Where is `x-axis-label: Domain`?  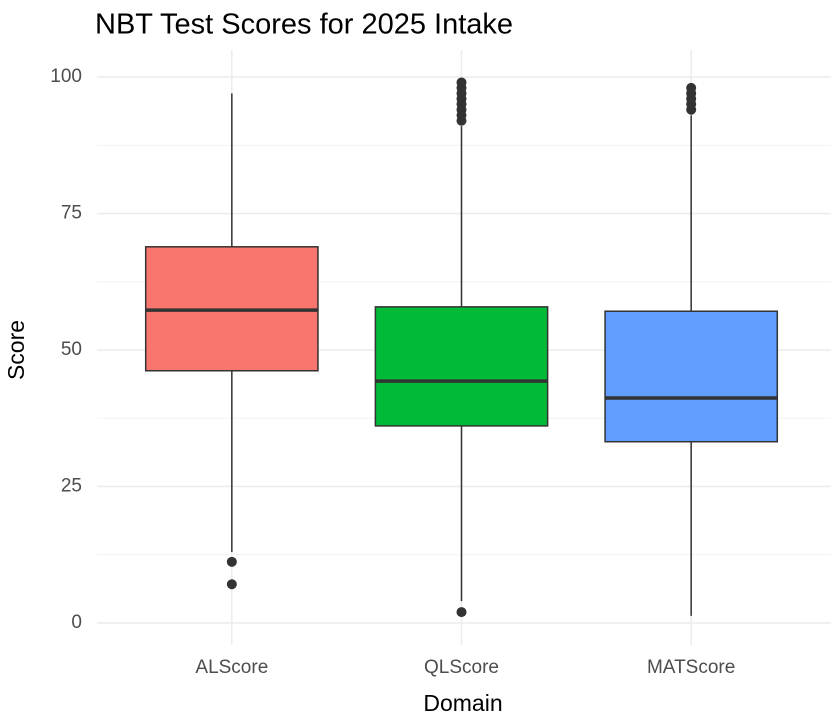 x-axis-label: Domain is located at coordinates (462, 703).